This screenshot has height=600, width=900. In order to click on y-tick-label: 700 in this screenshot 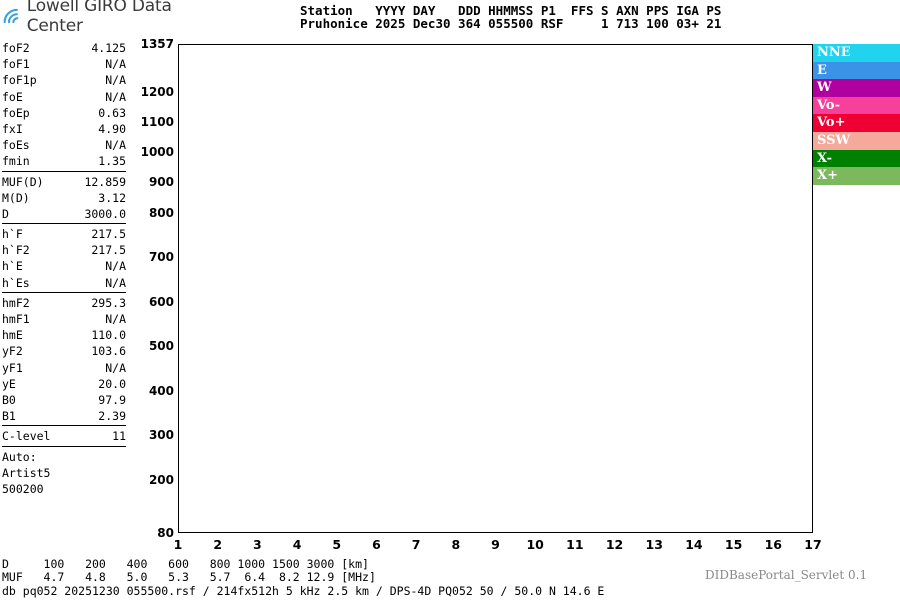, I will do `click(161, 257)`.